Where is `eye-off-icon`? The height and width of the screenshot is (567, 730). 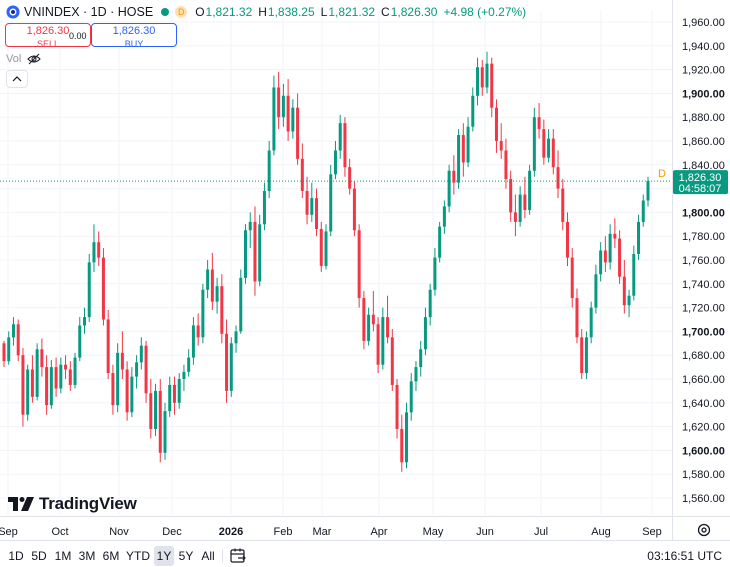
eye-off-icon is located at coordinates (34, 59).